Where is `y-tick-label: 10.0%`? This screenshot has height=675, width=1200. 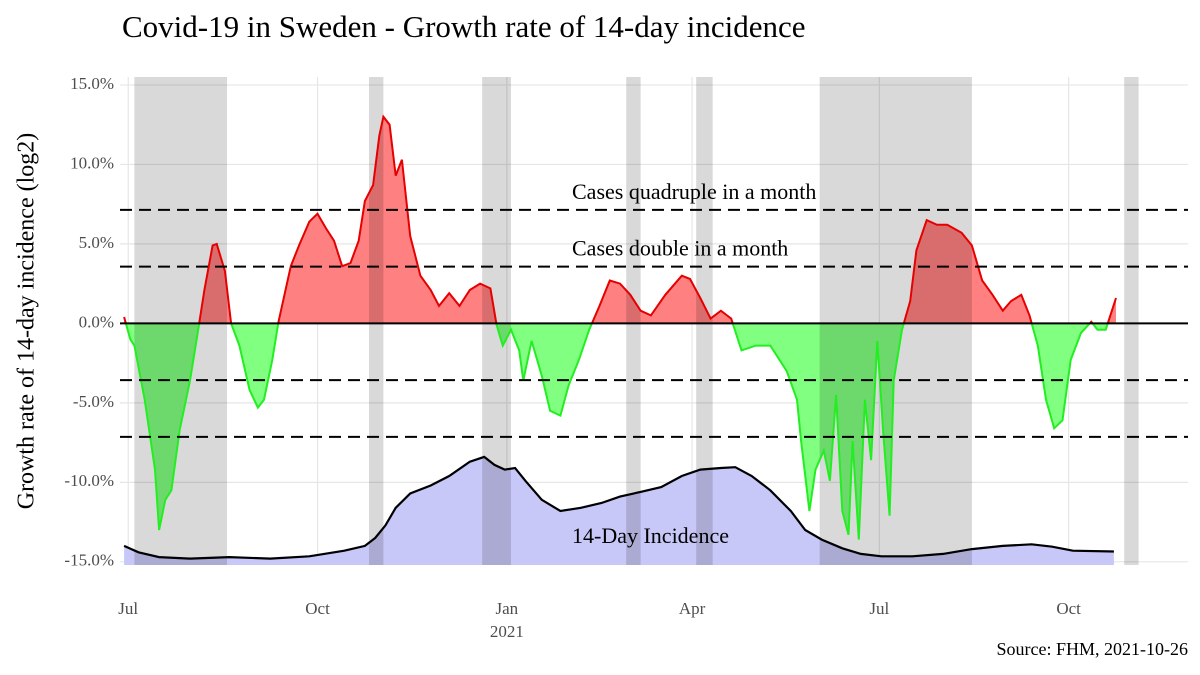
y-tick-label: 10.0% is located at coordinates (92, 162).